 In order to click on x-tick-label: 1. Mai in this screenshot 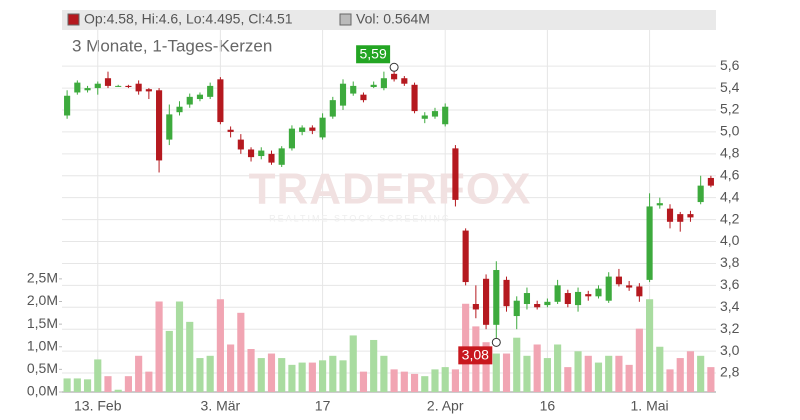, I will do `click(650, 406)`.